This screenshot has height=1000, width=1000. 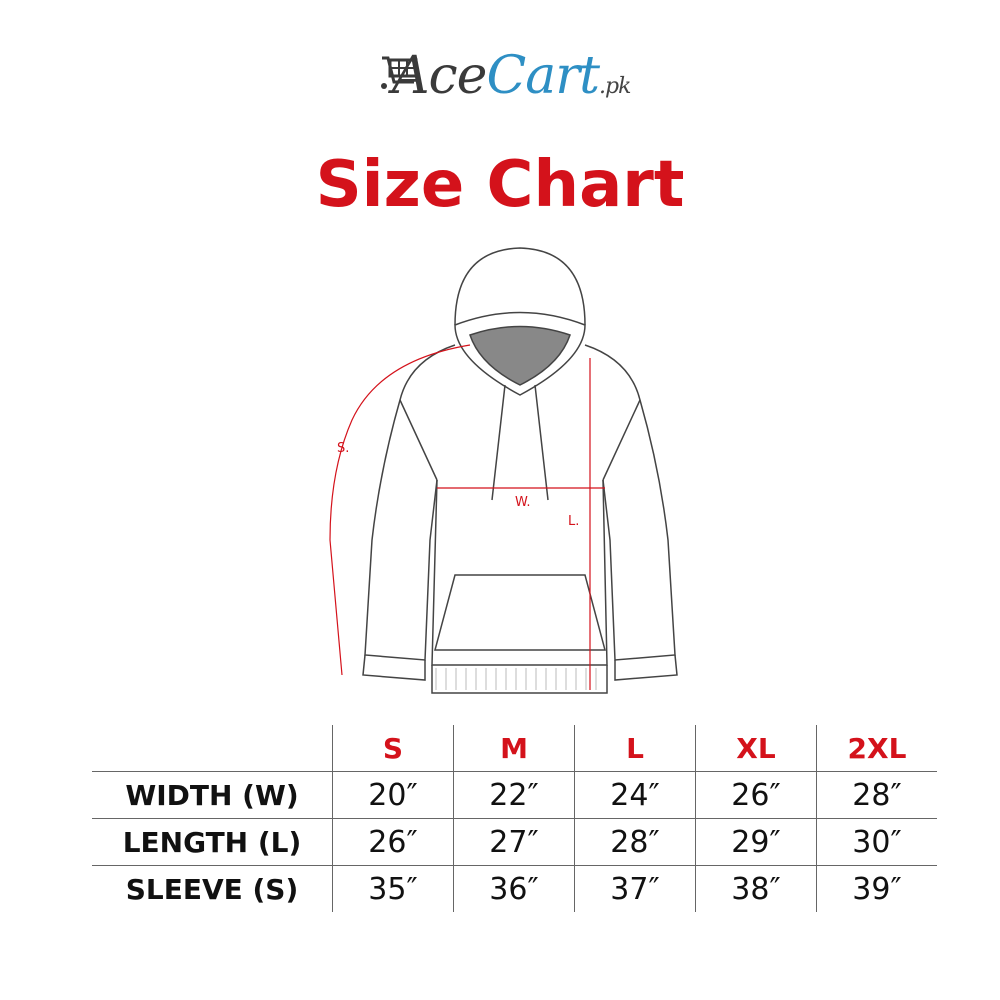 I want to click on size-header: XL, so click(x=756, y=748).